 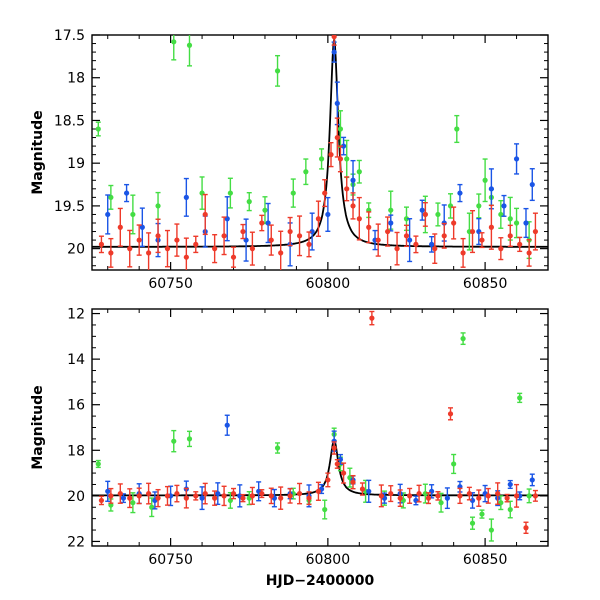 I want to click on x-axis-label: HJD−2400000, so click(x=320, y=581).